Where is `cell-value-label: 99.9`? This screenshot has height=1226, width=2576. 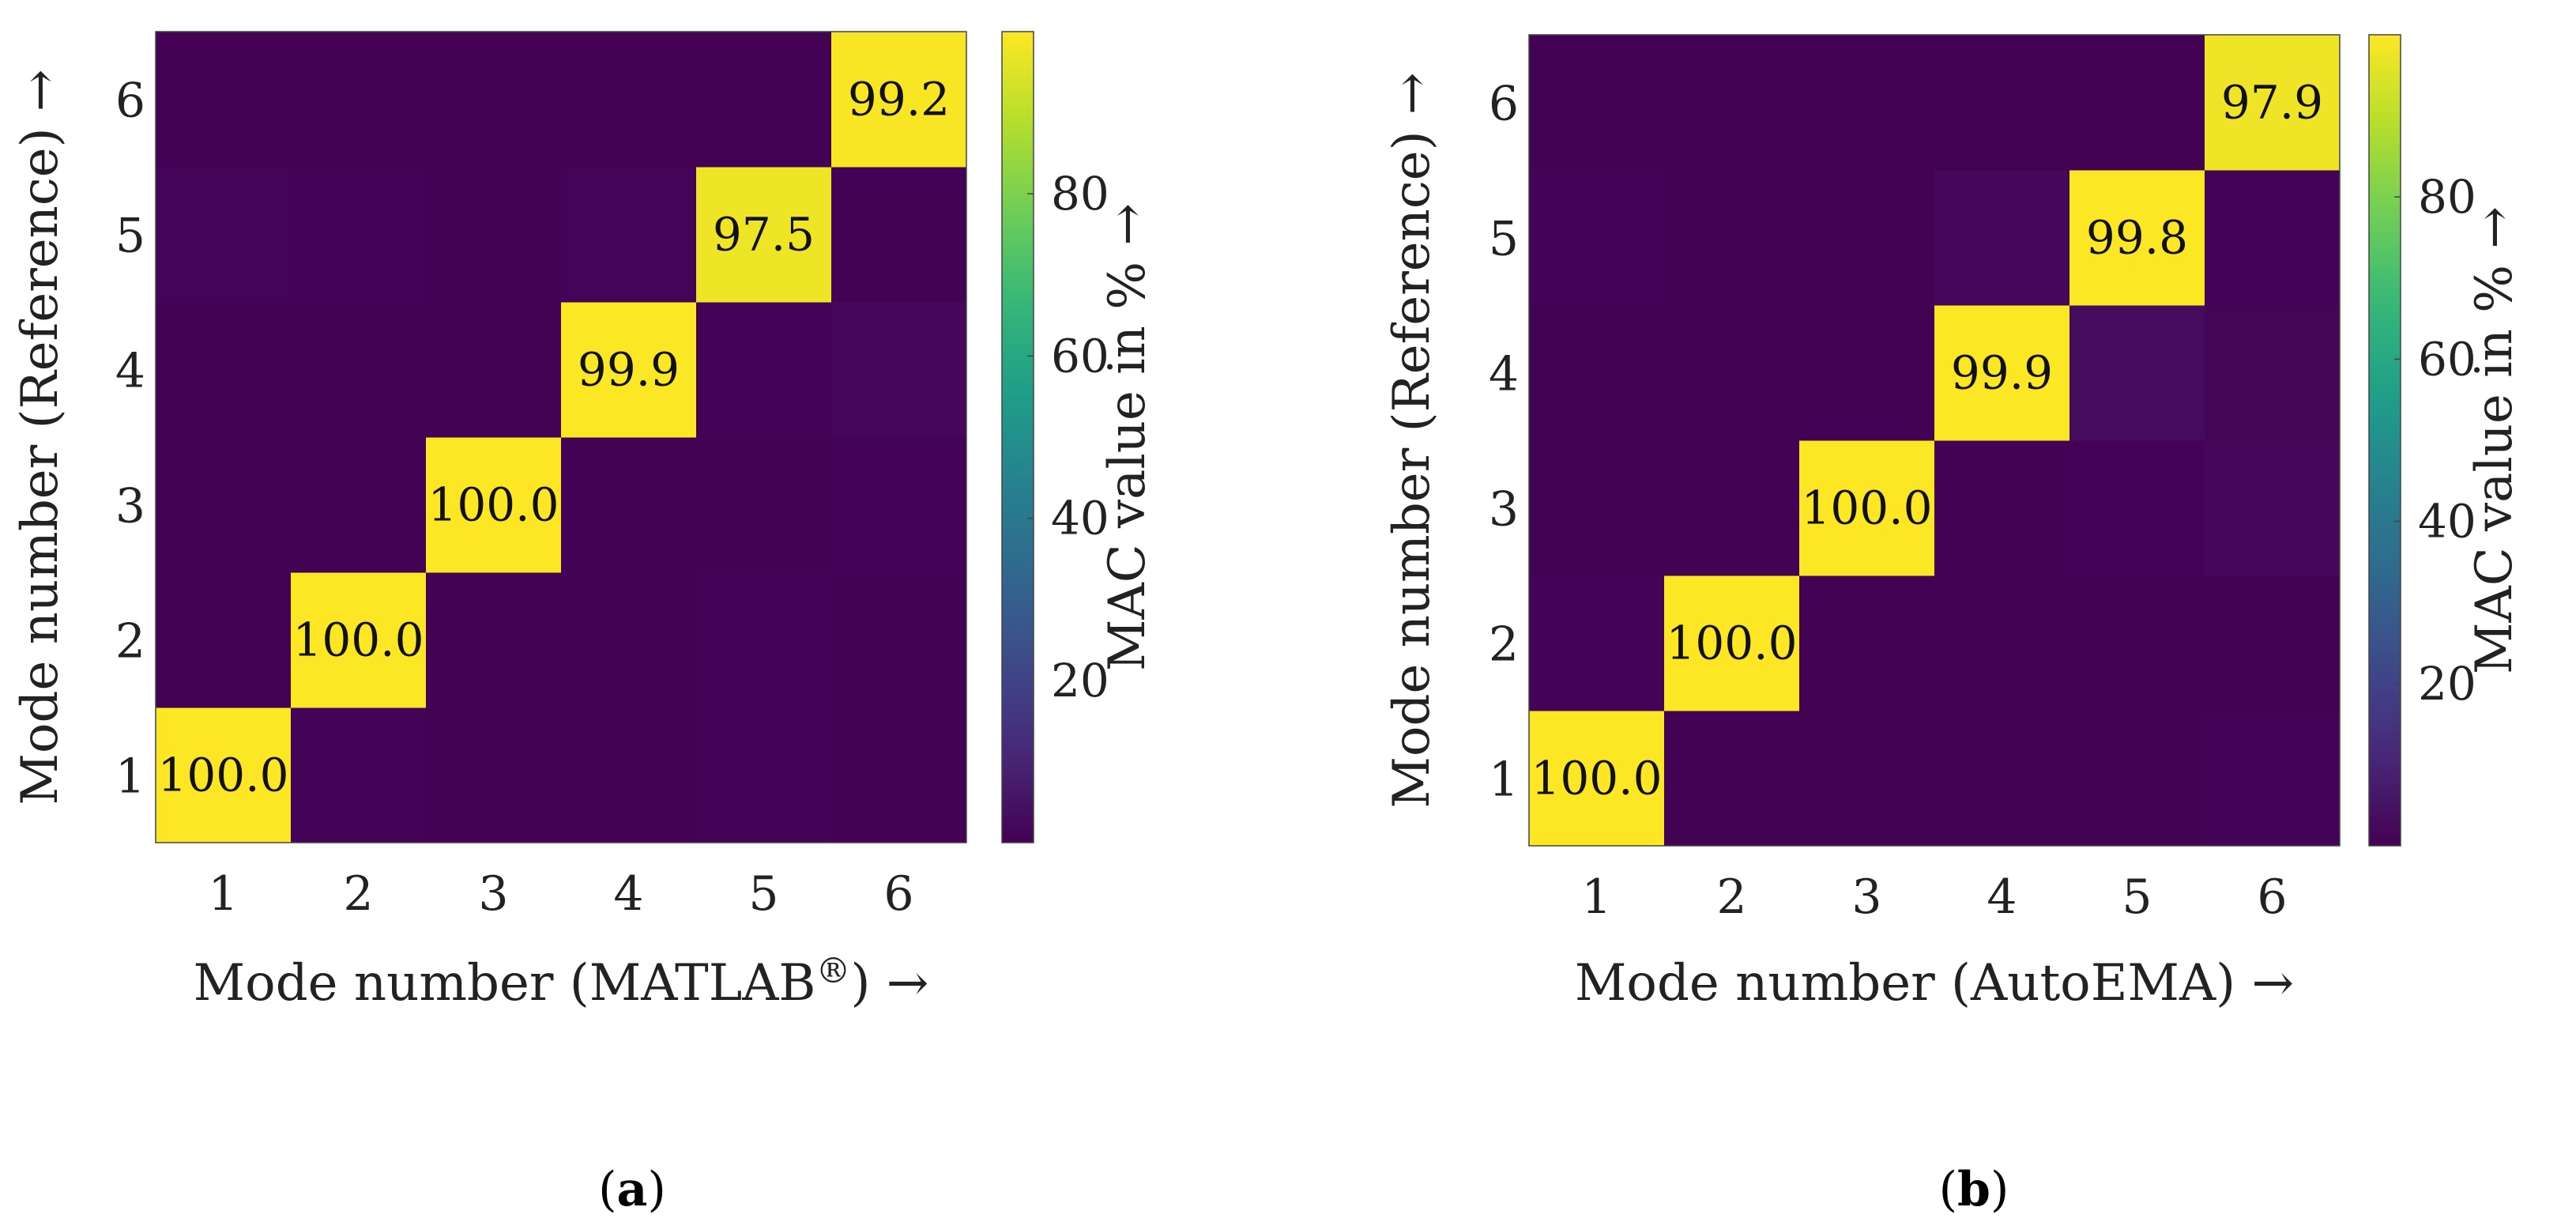
cell-value-label: 99.9 is located at coordinates (2002, 373).